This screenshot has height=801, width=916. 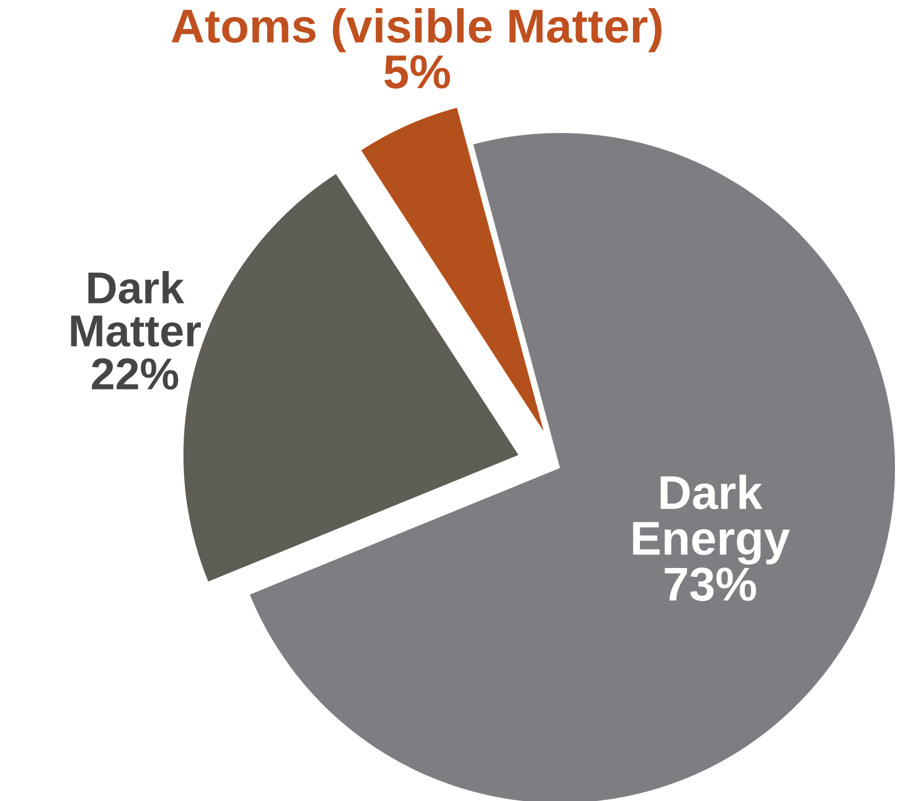 I want to click on data-label: 73%, so click(x=710, y=585).